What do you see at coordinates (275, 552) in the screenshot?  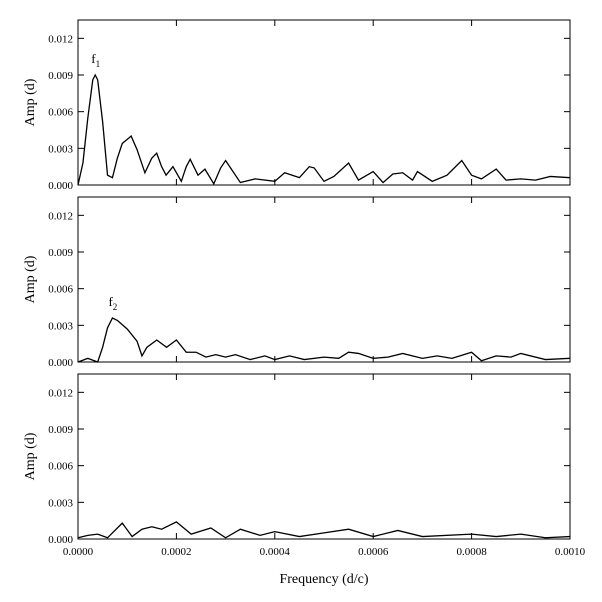 I see `x-tick-label: 0.0004` at bounding box center [275, 552].